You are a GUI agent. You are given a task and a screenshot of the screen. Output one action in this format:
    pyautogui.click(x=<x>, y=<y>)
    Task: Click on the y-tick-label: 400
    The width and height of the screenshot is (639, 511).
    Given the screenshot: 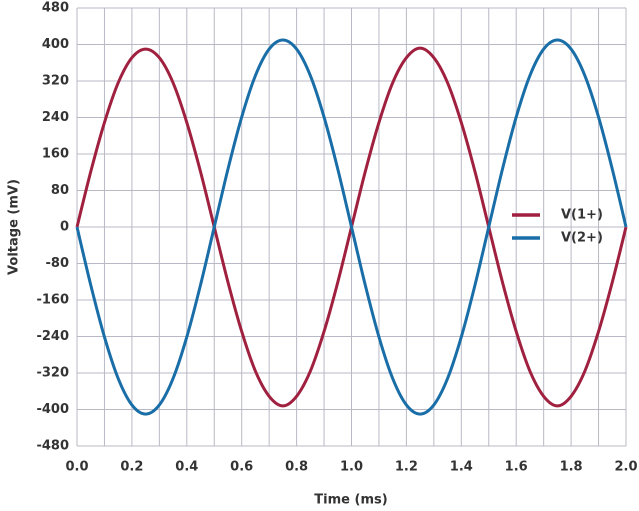 What is the action you would take?
    pyautogui.click(x=55, y=44)
    